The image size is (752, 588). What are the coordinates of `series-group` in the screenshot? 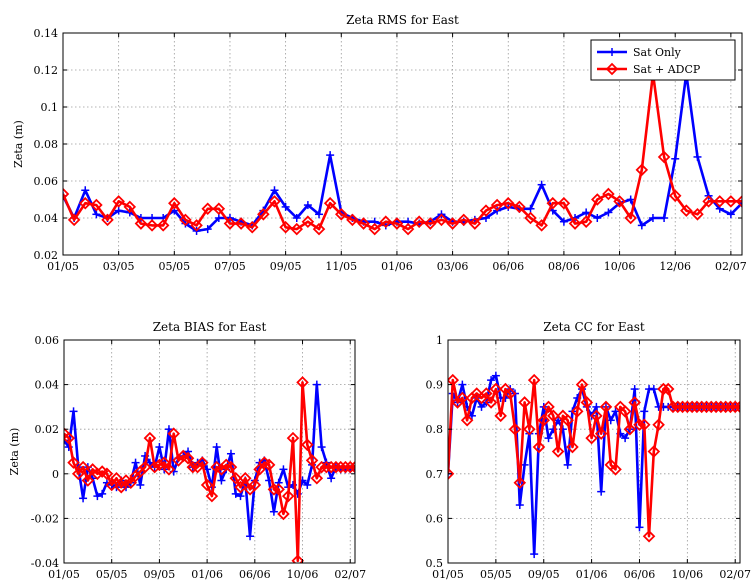 It's located at (594, 465).